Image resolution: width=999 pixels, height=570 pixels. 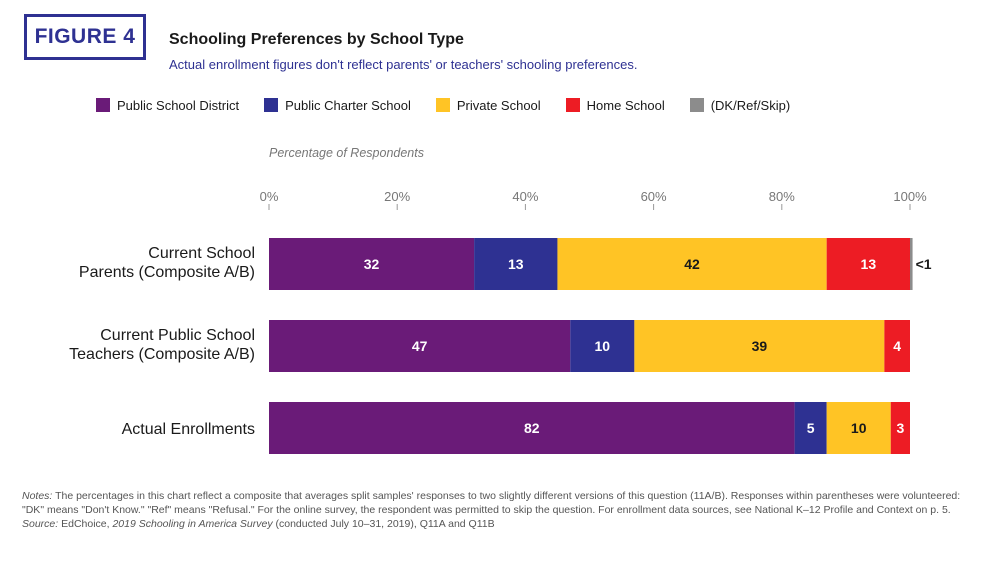 I want to click on legend-item: Public School District, so click(x=167, y=105).